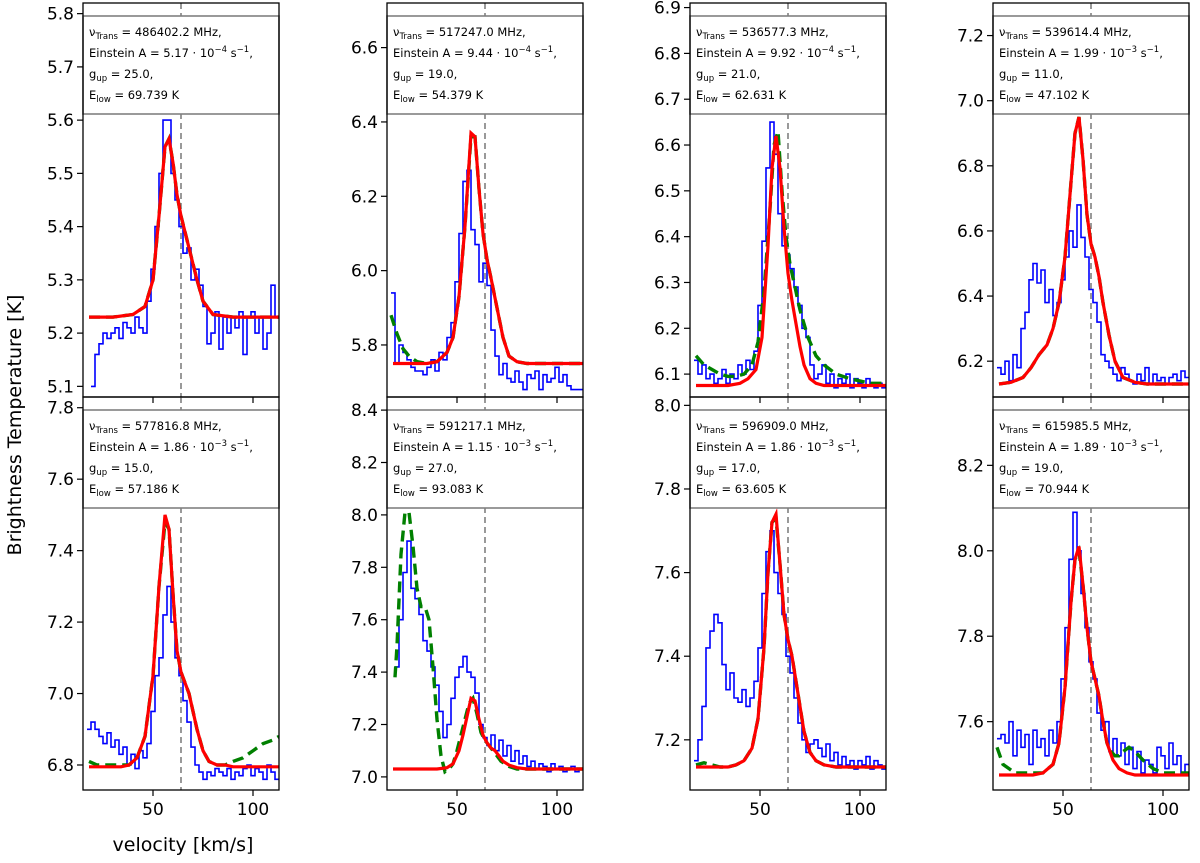 The height and width of the screenshot is (863, 1200). I want to click on lower-energy-label: Elow = 63.605 K, so click(741, 490).